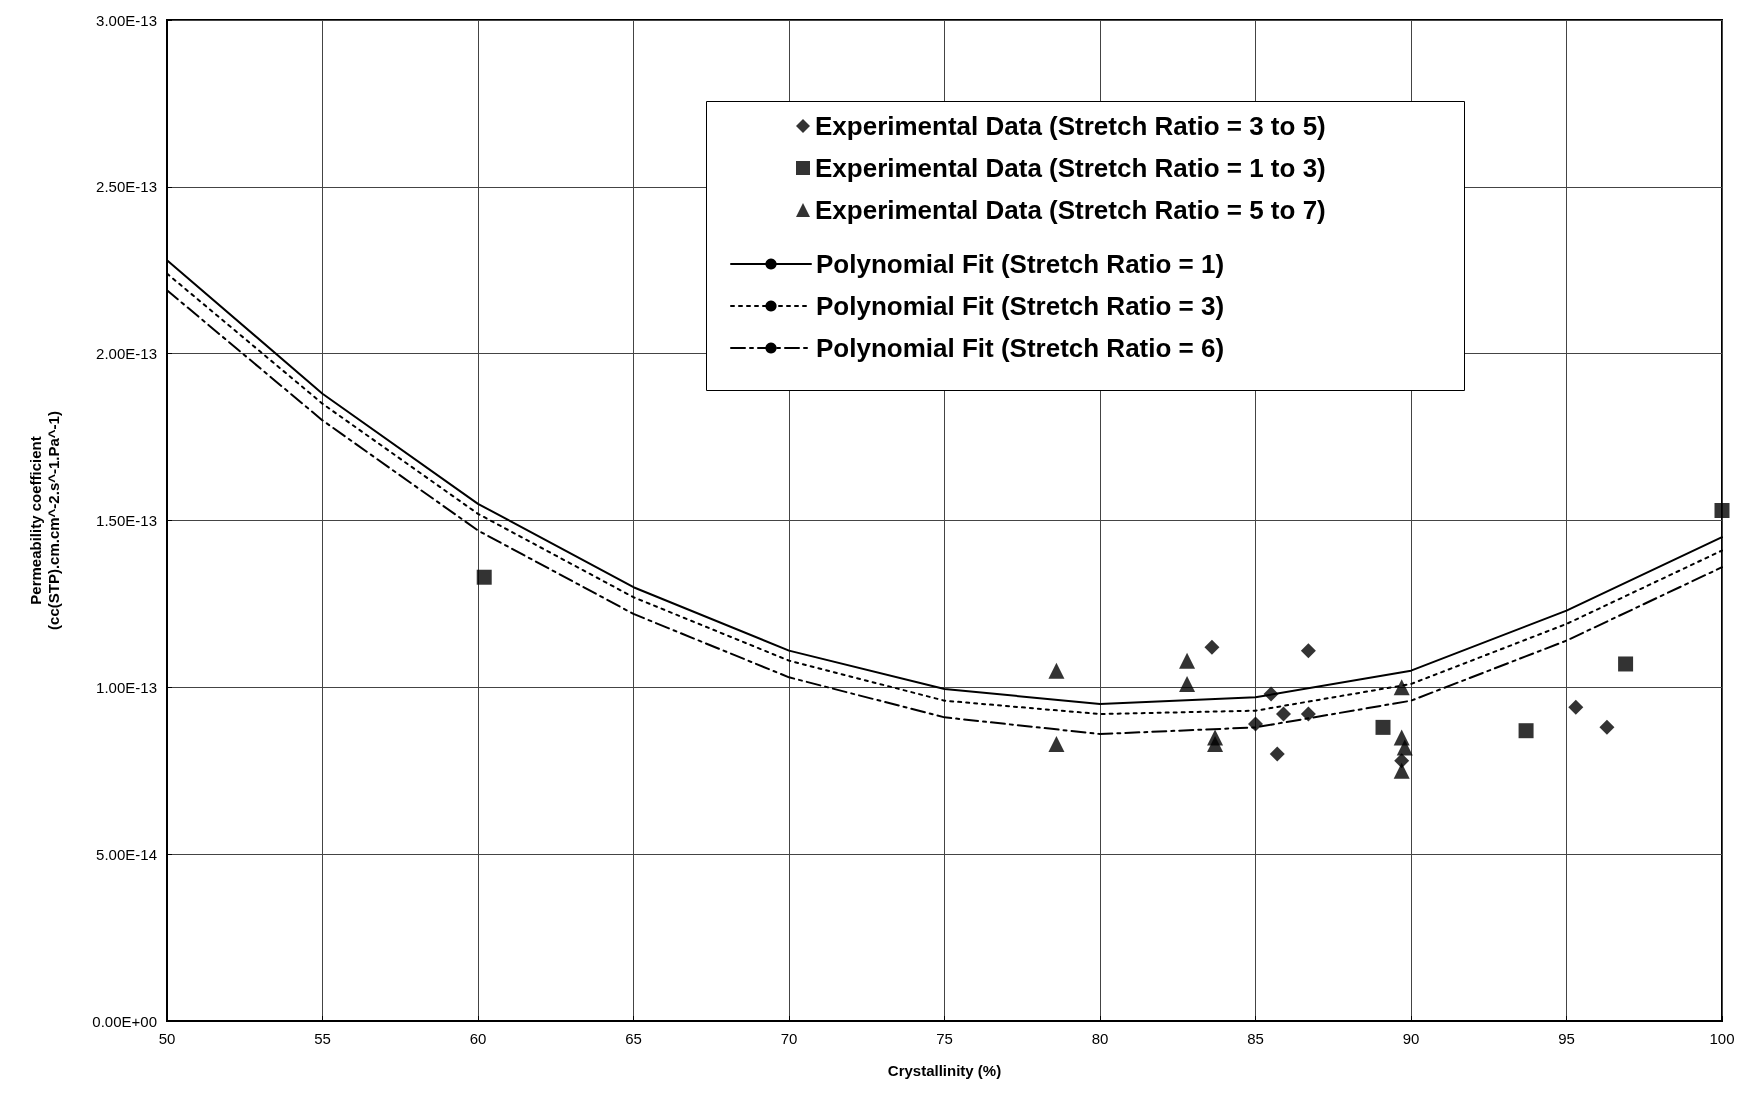  What do you see at coordinates (126, 187) in the screenshot?
I see `y-tick-label: 2.50E-13` at bounding box center [126, 187].